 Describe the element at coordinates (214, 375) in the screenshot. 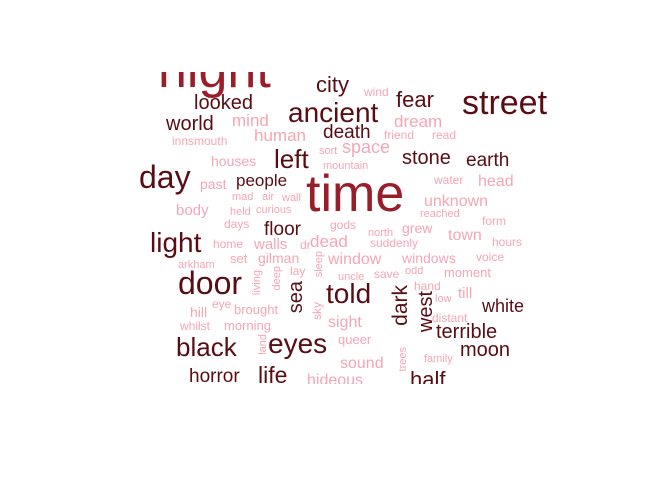

I see `word-horror: horror` at that location.